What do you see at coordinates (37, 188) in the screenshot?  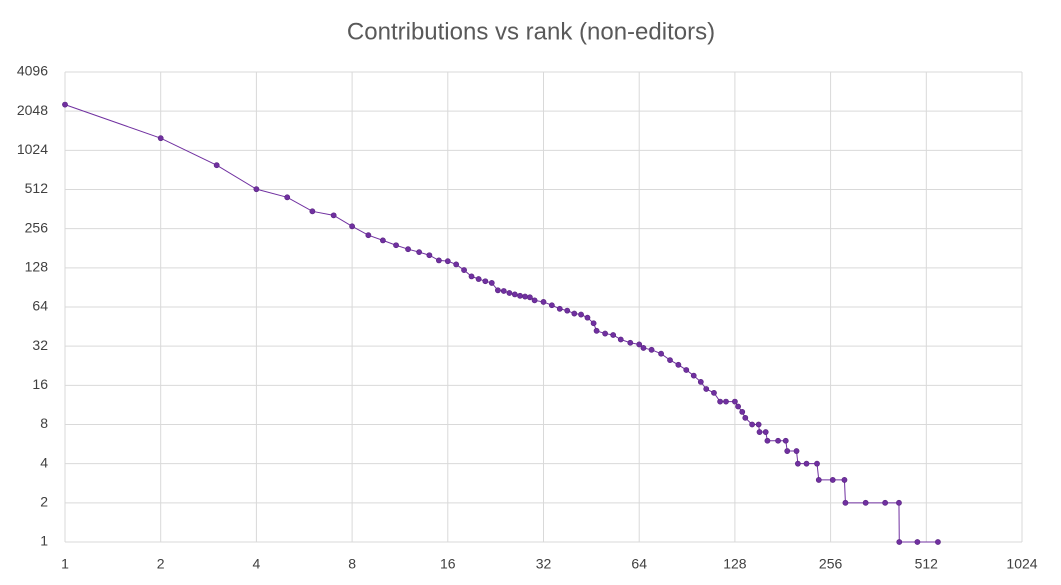 I see `y-tick-label: 512` at bounding box center [37, 188].